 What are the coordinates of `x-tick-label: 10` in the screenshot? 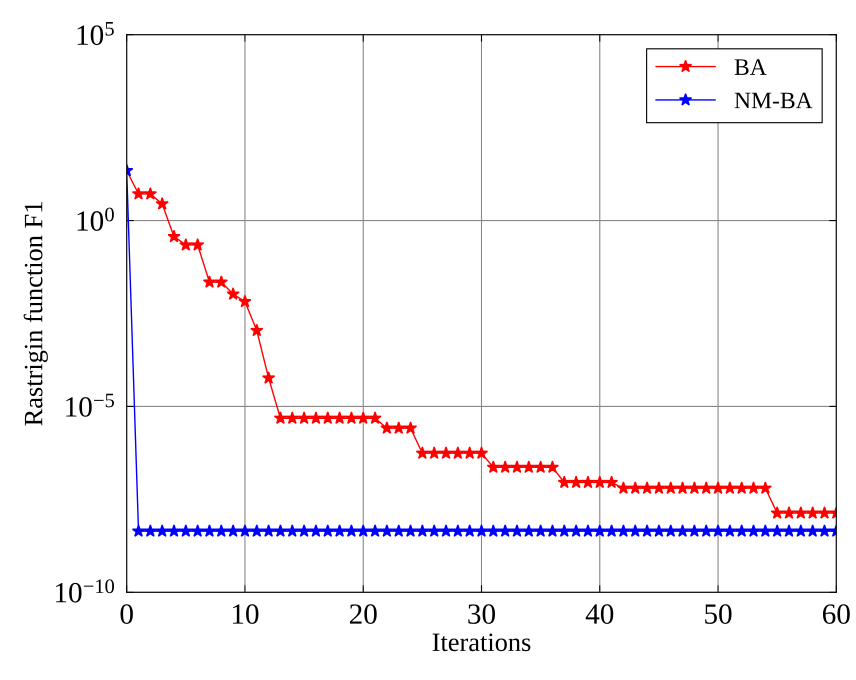 It's located at (245, 614).